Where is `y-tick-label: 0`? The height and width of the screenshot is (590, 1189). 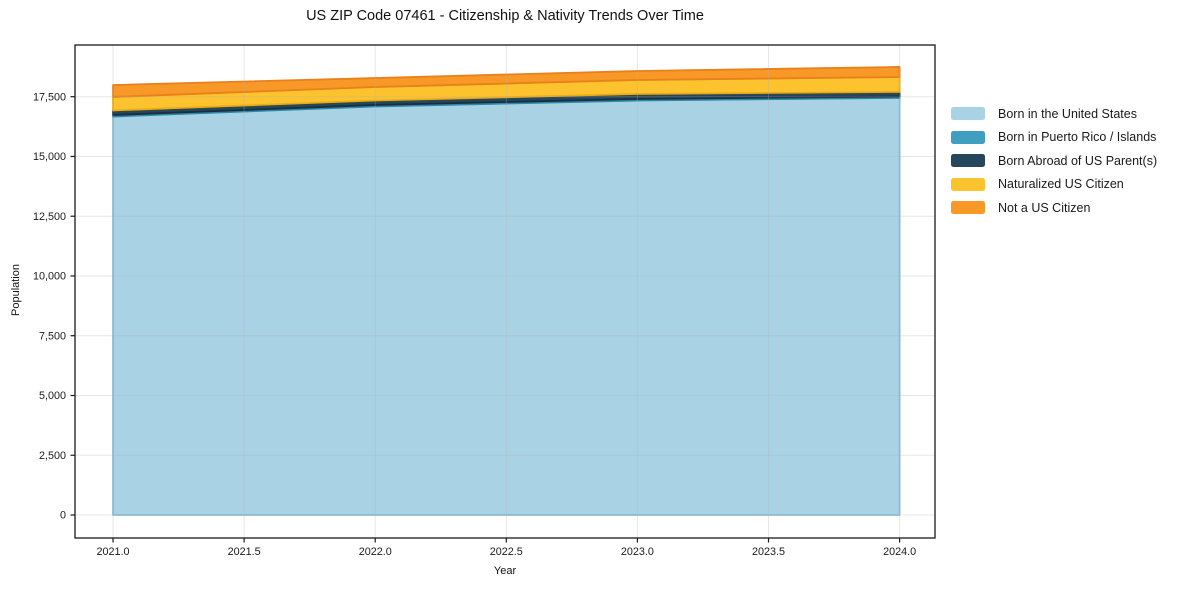 y-tick-label: 0 is located at coordinates (63, 516).